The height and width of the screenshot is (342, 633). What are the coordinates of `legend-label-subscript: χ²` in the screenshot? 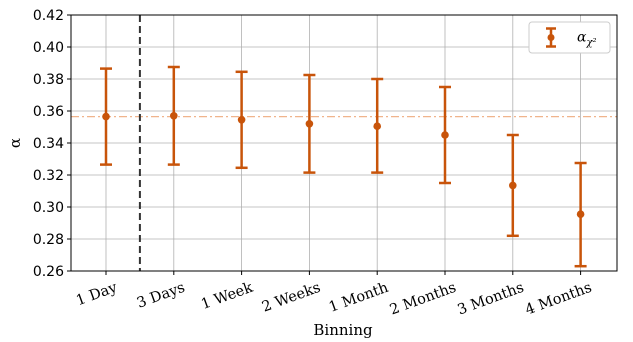 It's located at (590, 43).